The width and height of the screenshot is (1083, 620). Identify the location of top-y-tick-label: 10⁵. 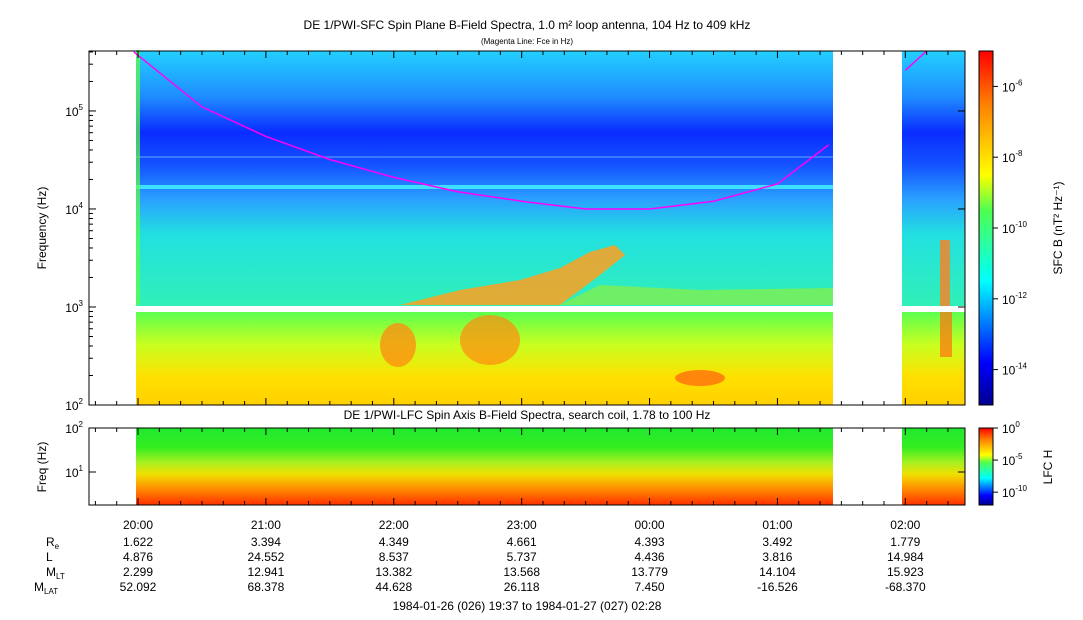
(74, 111).